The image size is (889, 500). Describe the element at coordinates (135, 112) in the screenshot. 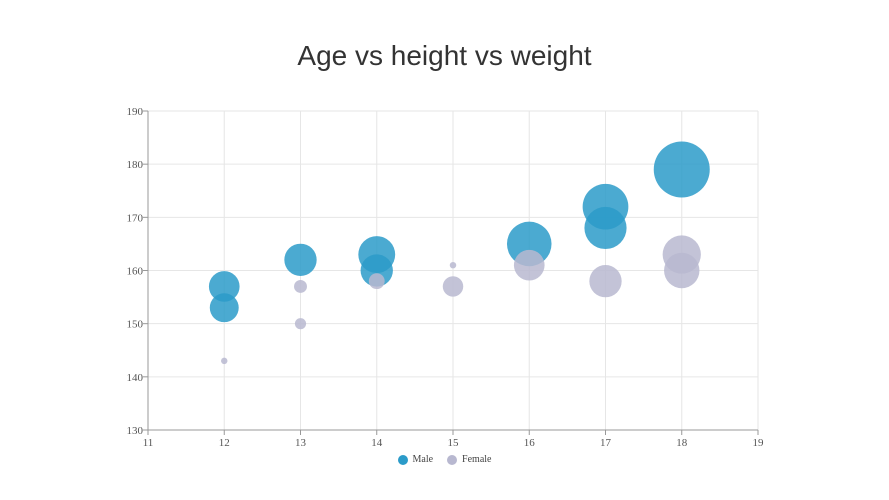

I see `y-tick-label: 190` at that location.